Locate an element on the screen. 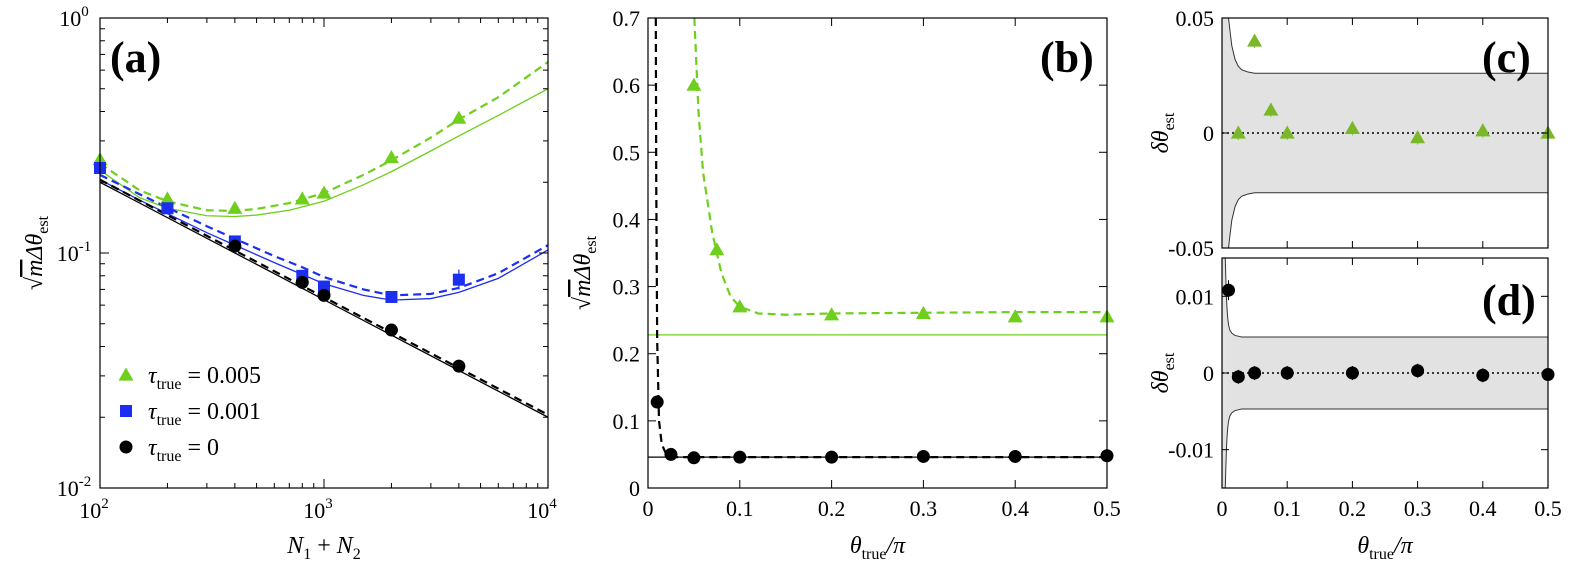  y-axis-label-text: √mΔθest is located at coordinates (585, 272).